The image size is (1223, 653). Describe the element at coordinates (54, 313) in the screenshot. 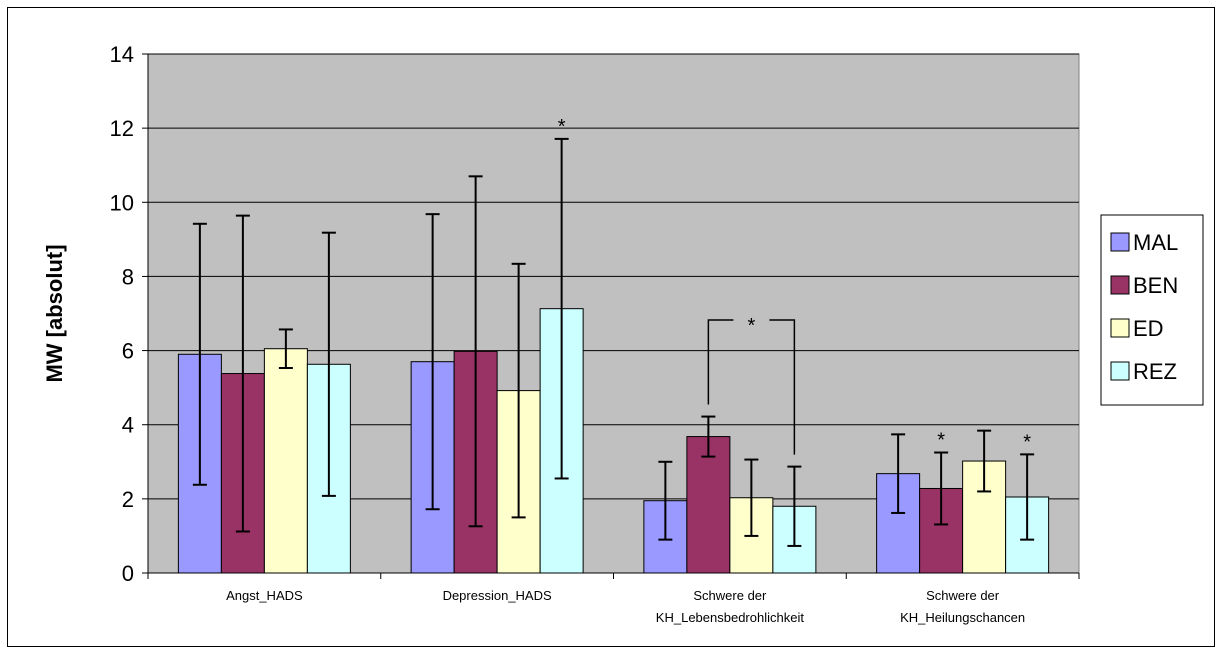

I see `y-axis-title: MW [absolut]` at that location.